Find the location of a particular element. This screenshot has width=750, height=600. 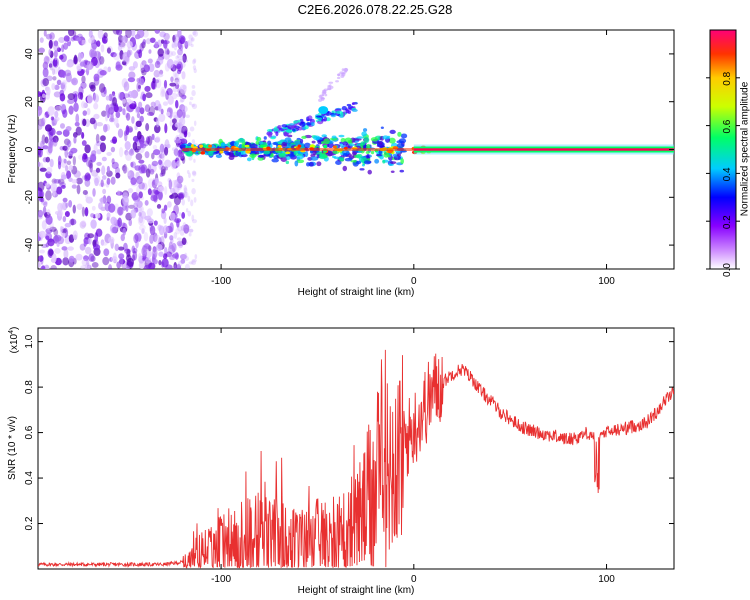

colorbar-label: Normalized spectral amplitude is located at coordinates (745, 148).